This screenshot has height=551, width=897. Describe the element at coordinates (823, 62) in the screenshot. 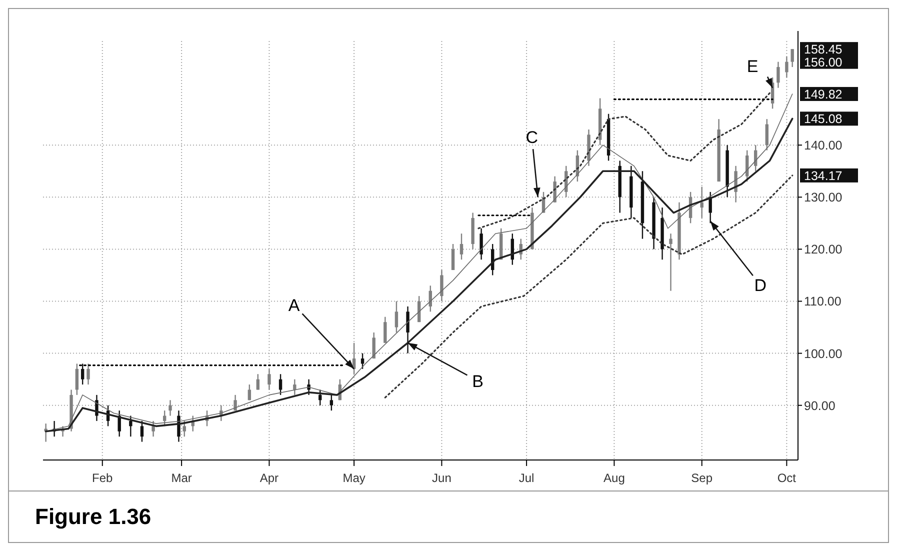

I see `y-tick-label: 156.00` at that location.